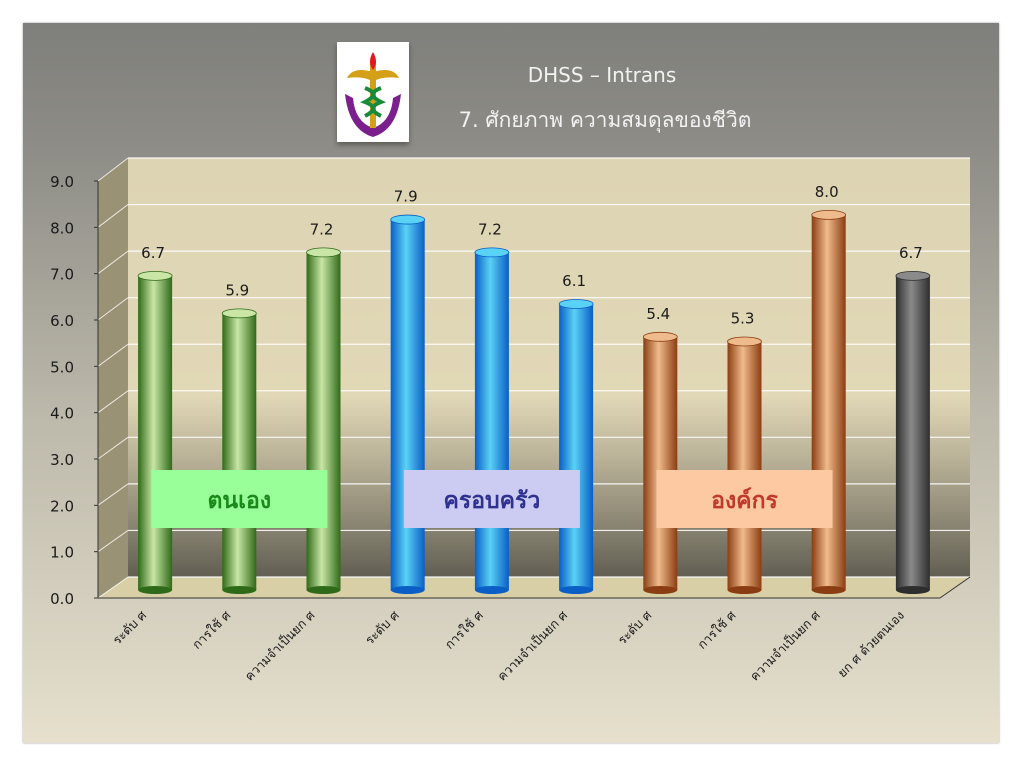 The width and height of the screenshot is (1024, 768). I want to click on data-label: 5.4, so click(658, 314).